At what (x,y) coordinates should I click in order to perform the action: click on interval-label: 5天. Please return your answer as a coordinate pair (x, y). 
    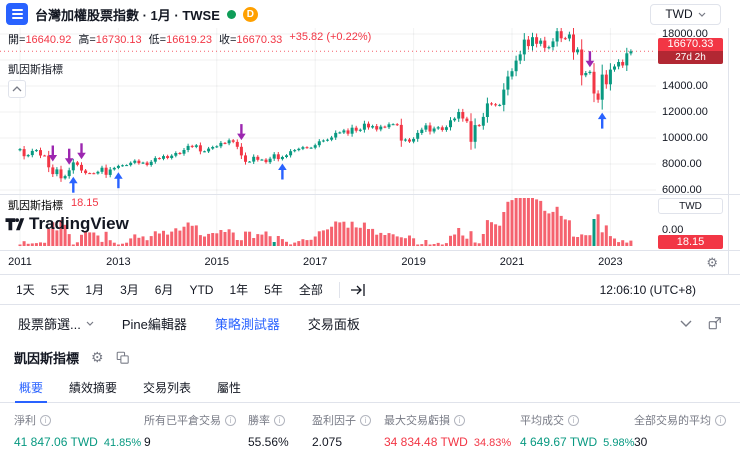
    Looking at the image, I should click on (60, 290).